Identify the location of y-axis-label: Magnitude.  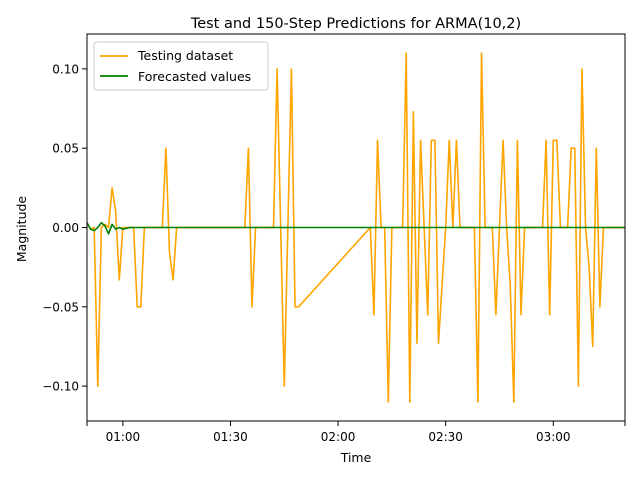
(21, 229).